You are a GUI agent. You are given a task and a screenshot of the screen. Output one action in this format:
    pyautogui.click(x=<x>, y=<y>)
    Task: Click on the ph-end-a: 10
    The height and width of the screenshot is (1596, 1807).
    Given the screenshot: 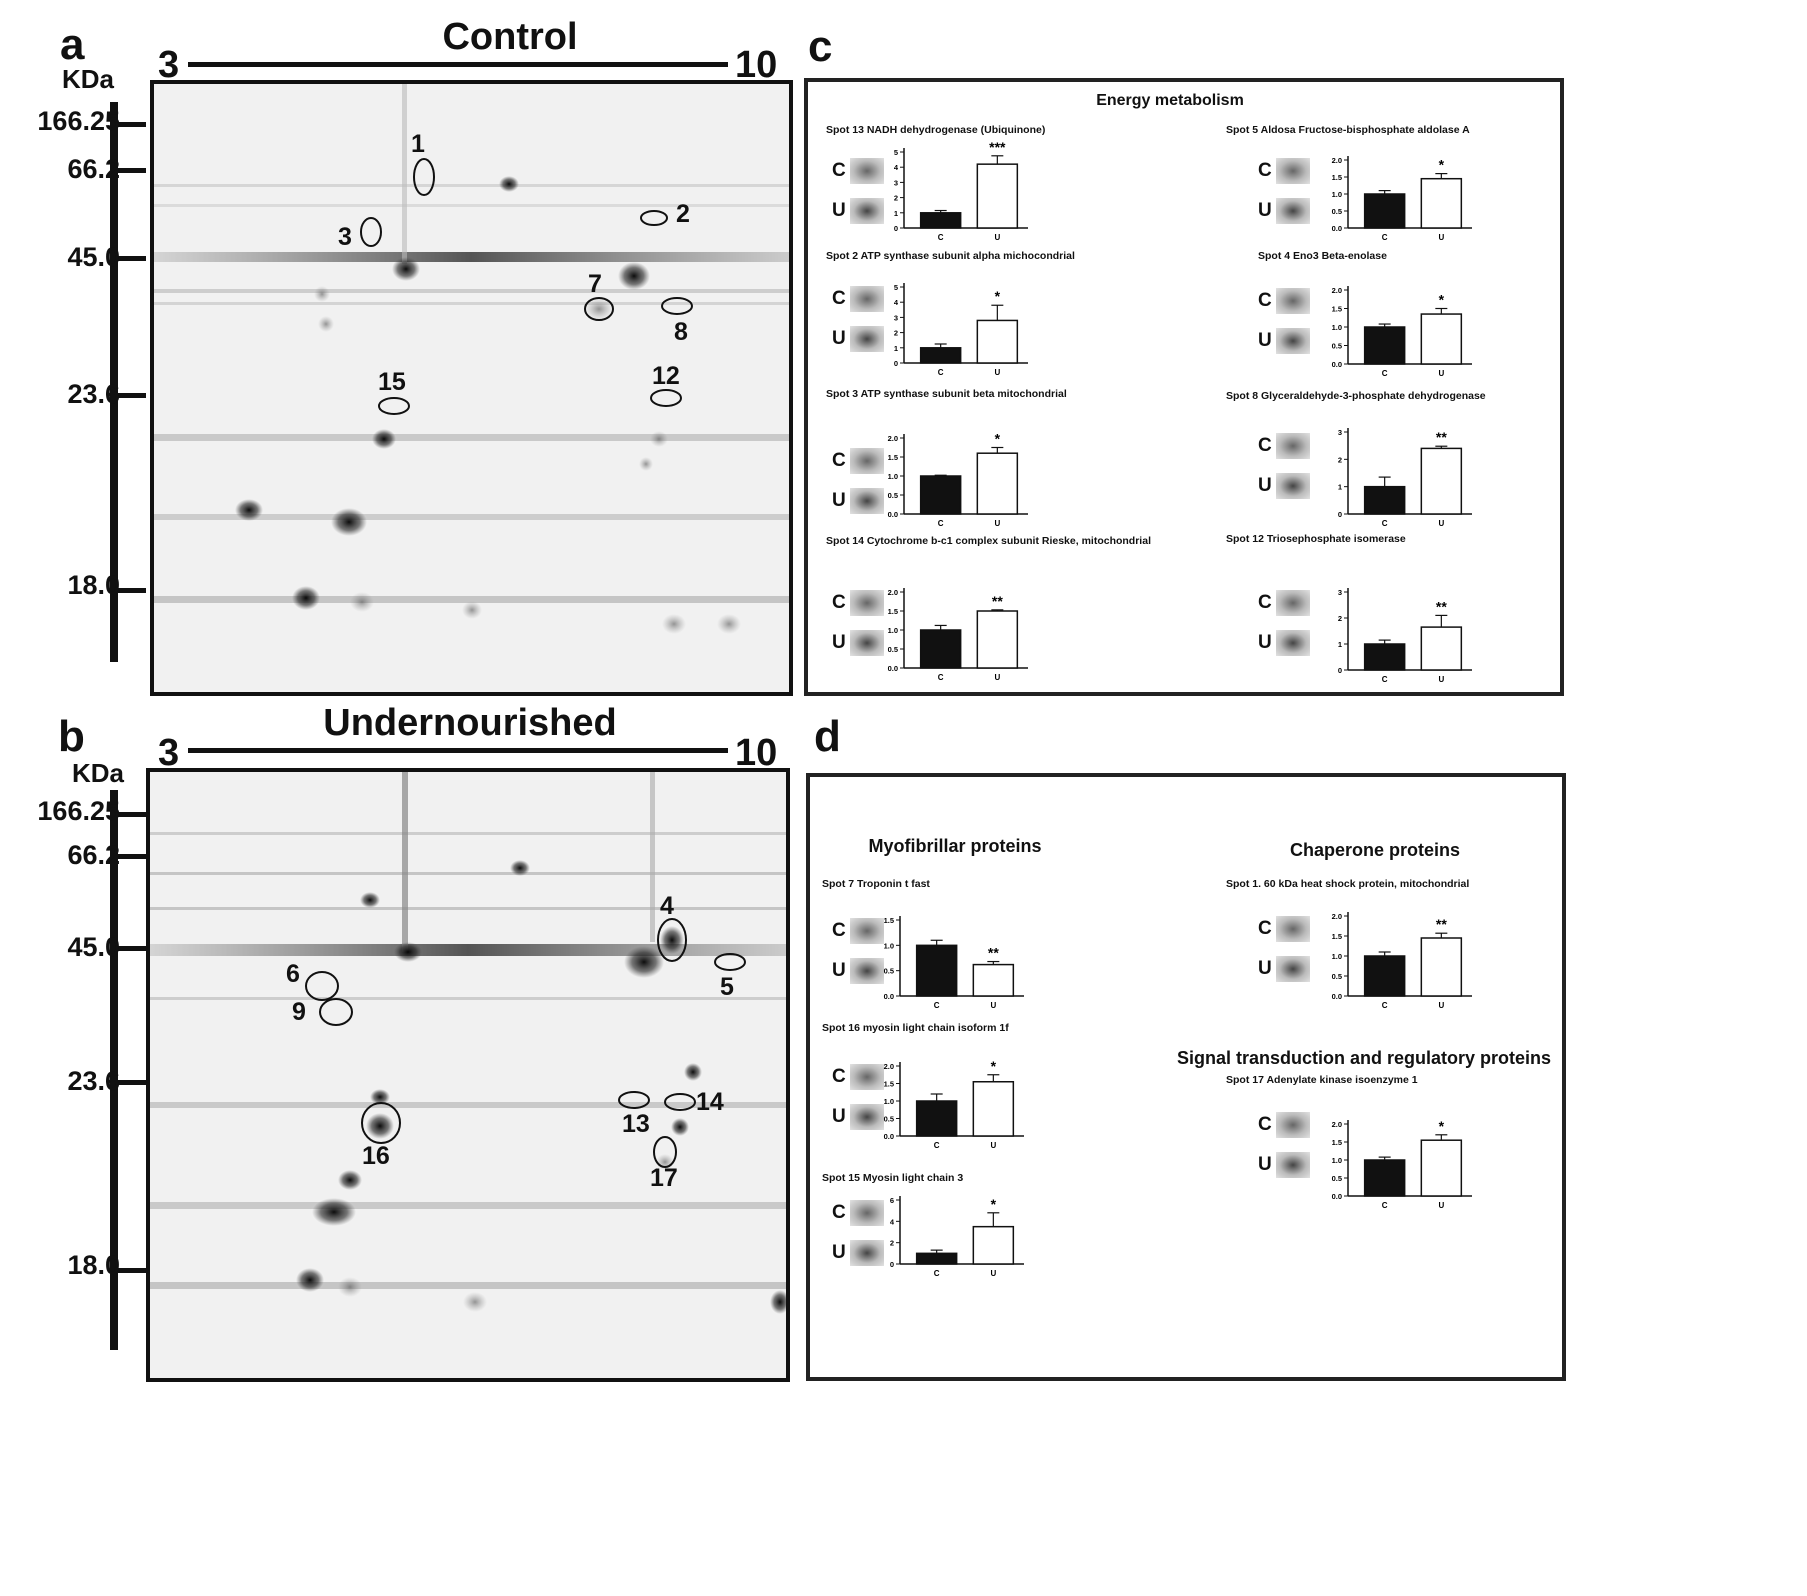 What is the action you would take?
    pyautogui.click(x=756, y=65)
    